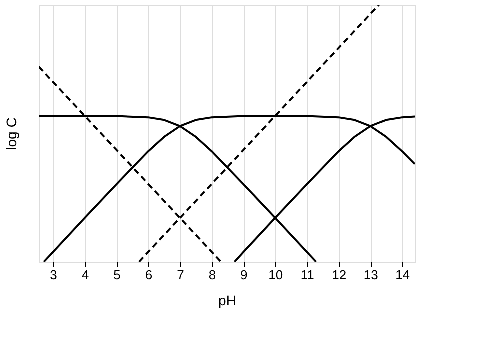 This screenshot has width=480, height=360. What do you see at coordinates (371, 275) in the screenshot?
I see `x-tick-label: 13` at bounding box center [371, 275].